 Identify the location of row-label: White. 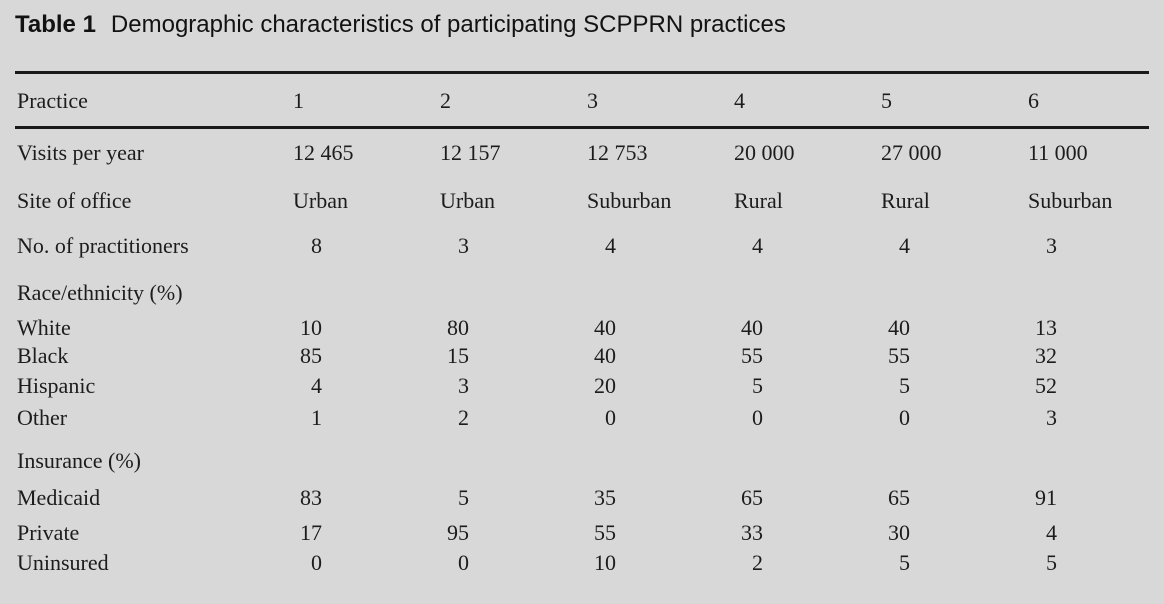
(44, 327).